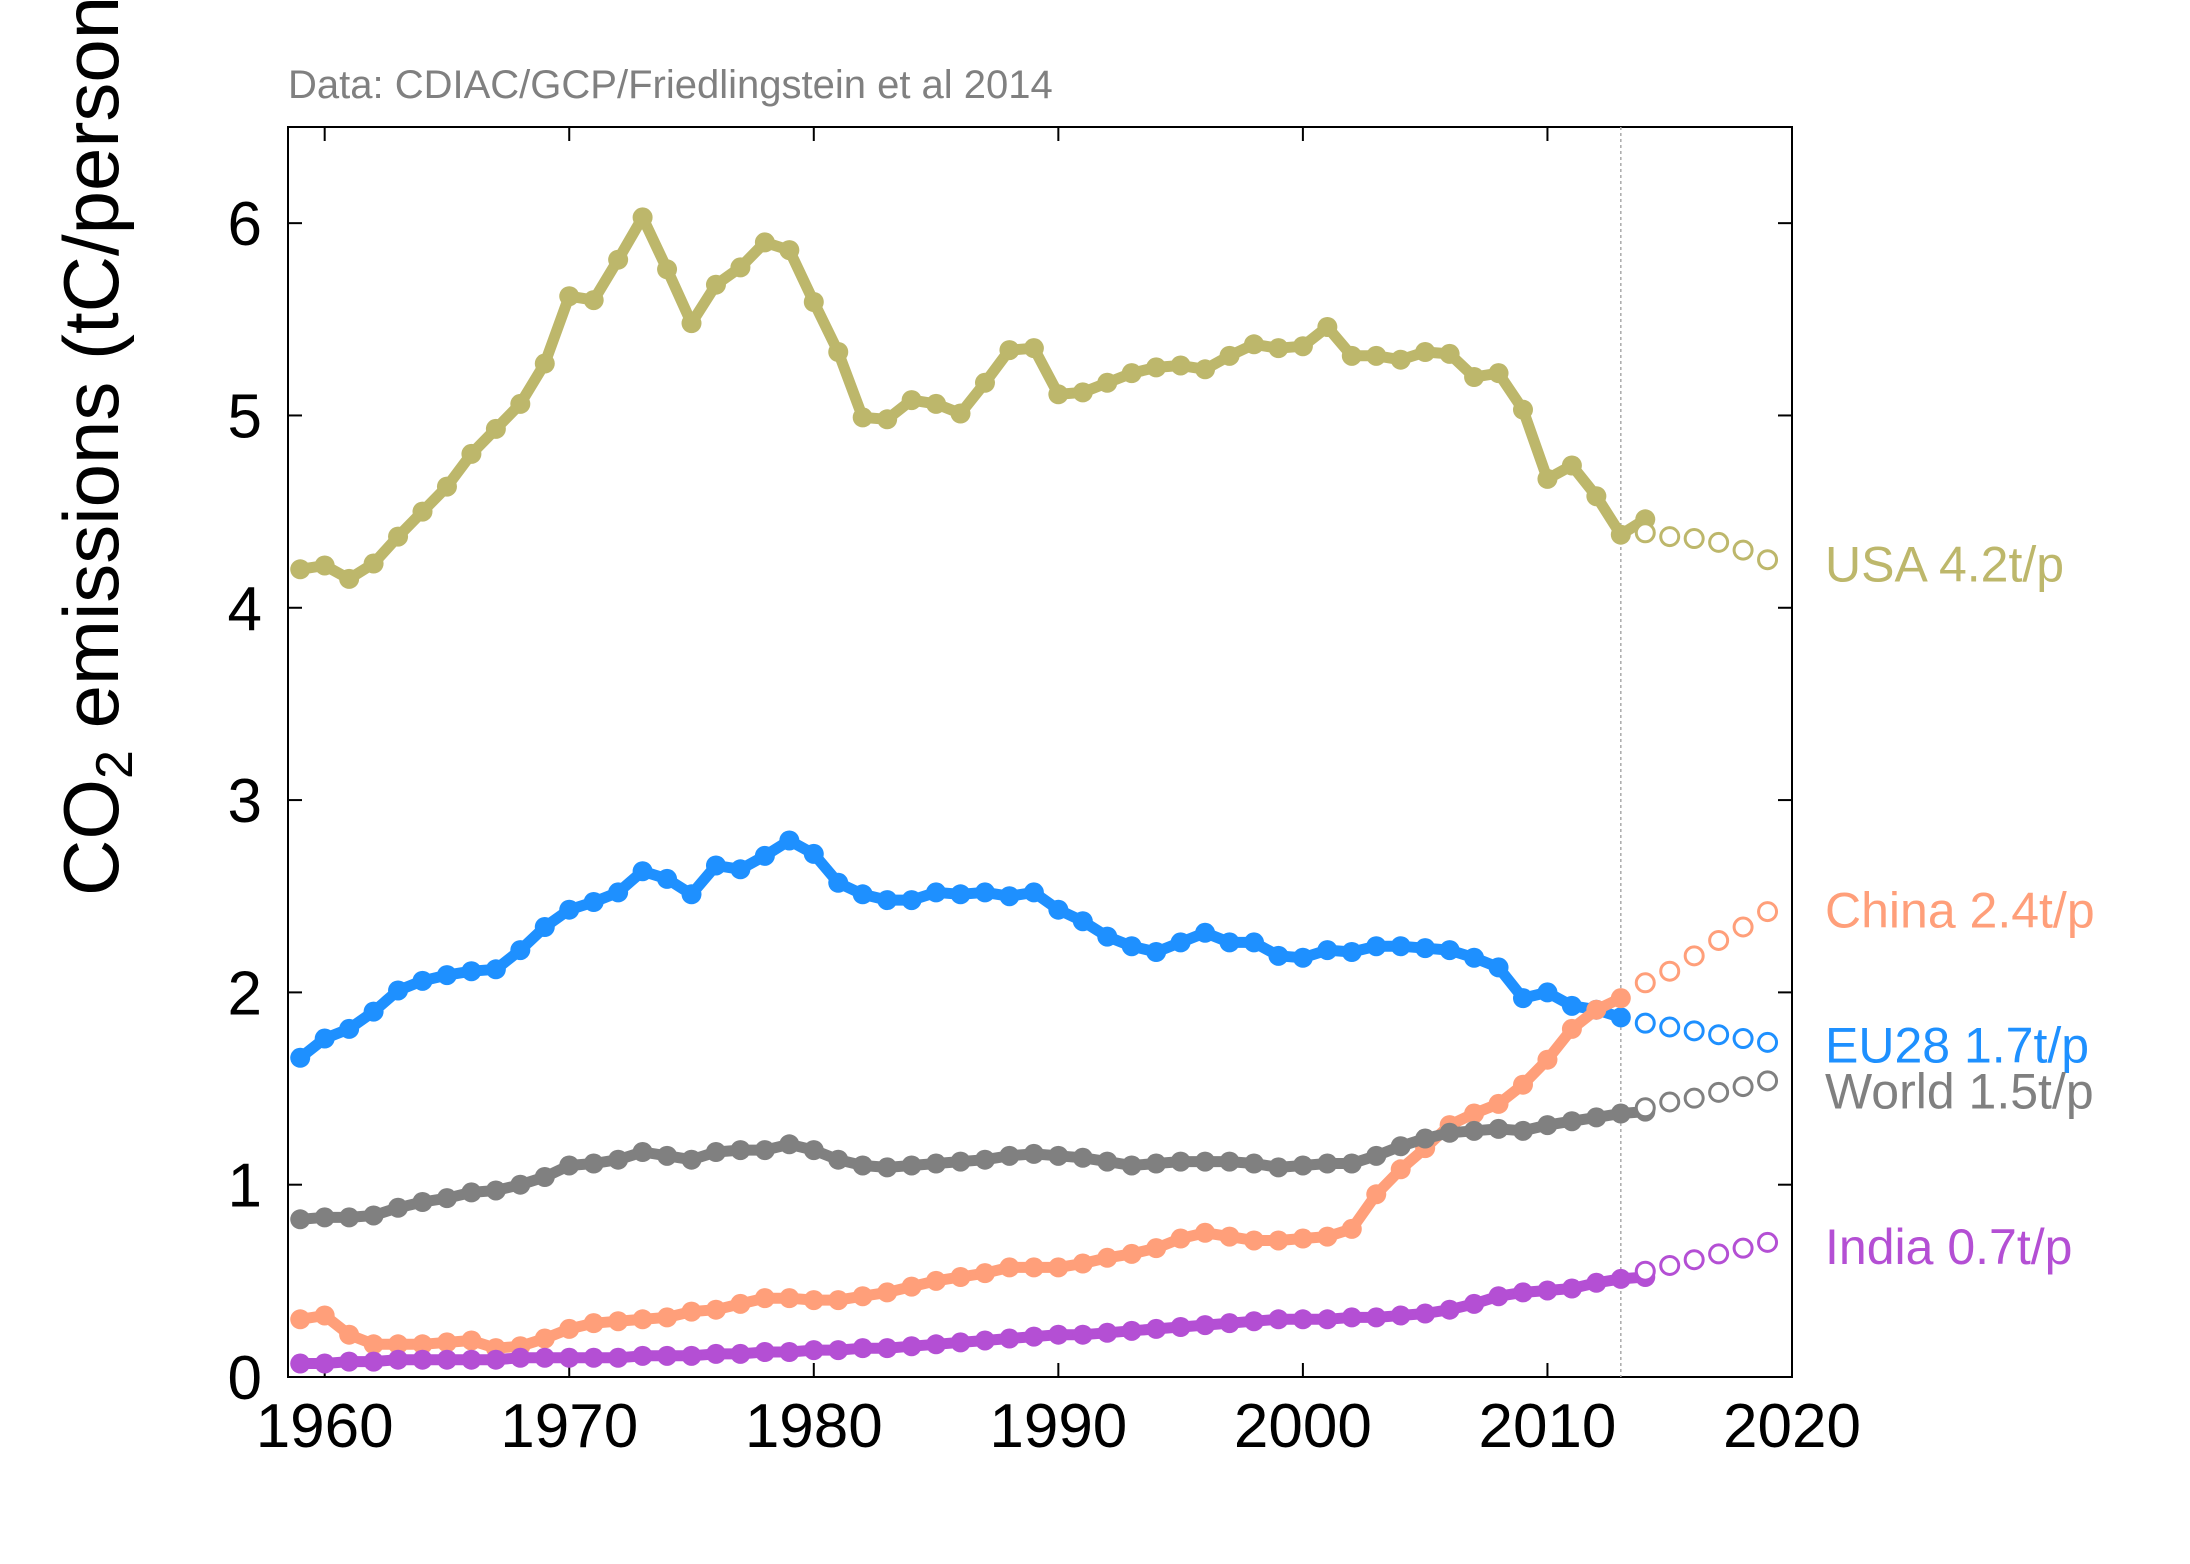  Describe the element at coordinates (245, 801) in the screenshot. I see `y-tick-label: 3` at that location.